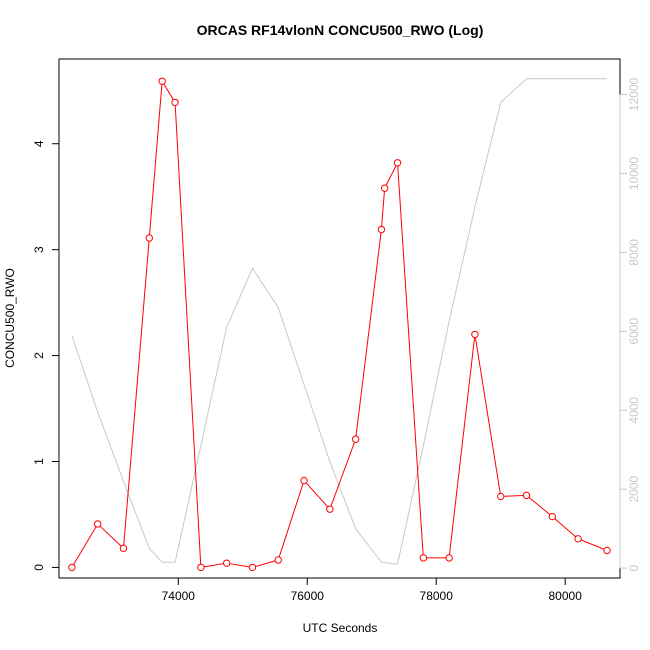 This screenshot has width=650, height=650. I want to click on x-tick-label: 78000, so click(437, 596).